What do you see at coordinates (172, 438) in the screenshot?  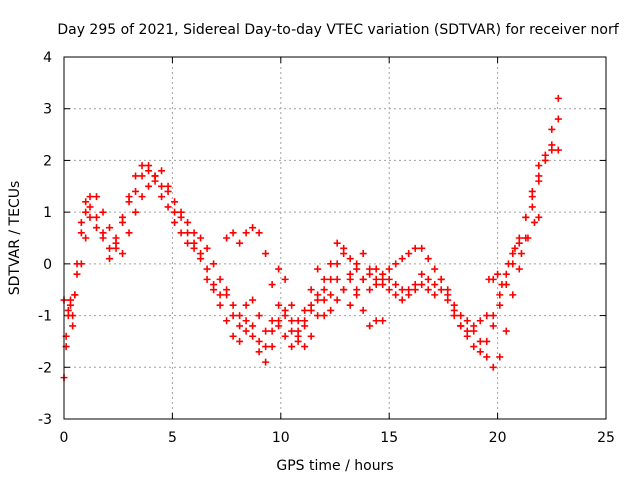 I see `x-tick-label: 5` at bounding box center [172, 438].